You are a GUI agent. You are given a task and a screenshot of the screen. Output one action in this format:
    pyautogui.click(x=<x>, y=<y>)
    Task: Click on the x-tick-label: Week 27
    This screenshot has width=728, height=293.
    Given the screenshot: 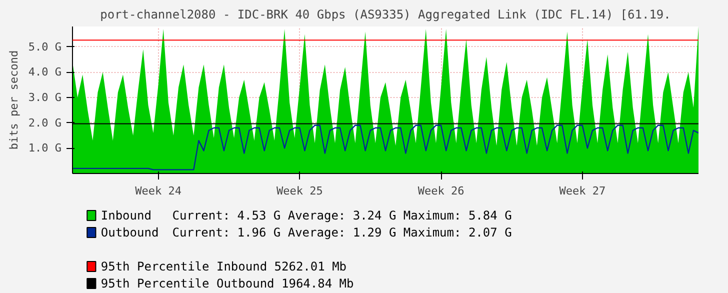 What is the action you would take?
    pyautogui.click(x=582, y=191)
    